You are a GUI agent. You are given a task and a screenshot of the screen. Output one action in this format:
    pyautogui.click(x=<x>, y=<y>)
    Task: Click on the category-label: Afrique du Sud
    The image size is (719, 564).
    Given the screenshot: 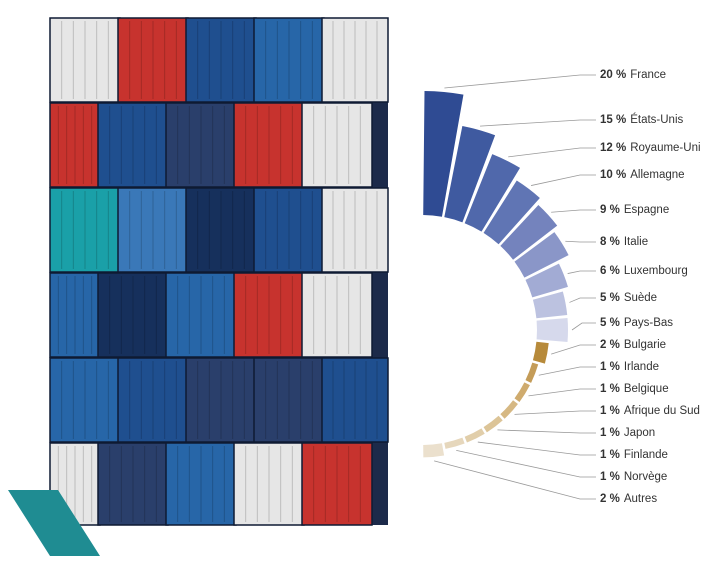 What is the action you would take?
    pyautogui.click(x=662, y=411)
    